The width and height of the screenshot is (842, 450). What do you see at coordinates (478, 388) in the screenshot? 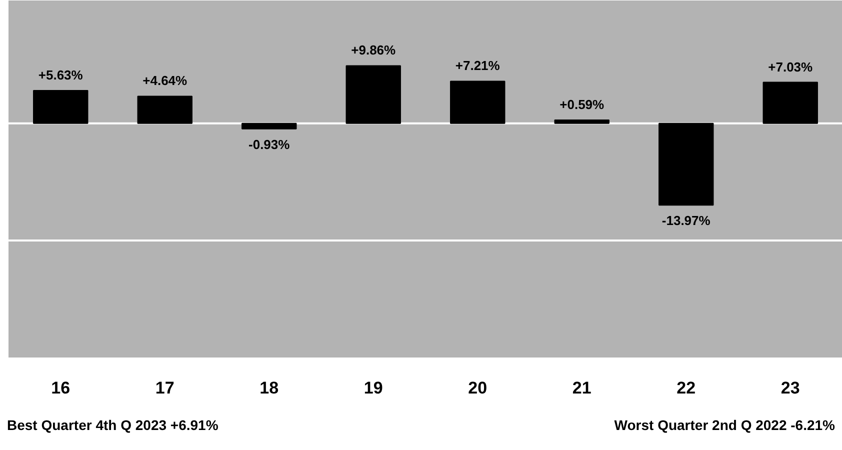
I see `x-tick-label: 20` at bounding box center [478, 388].